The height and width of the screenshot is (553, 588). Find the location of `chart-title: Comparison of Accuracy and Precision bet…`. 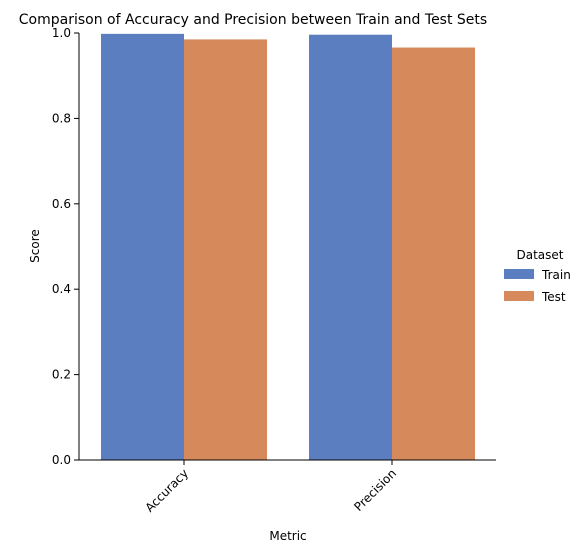

chart-title: Comparison of Accuracy and Precision bet… is located at coordinates (253, 20).